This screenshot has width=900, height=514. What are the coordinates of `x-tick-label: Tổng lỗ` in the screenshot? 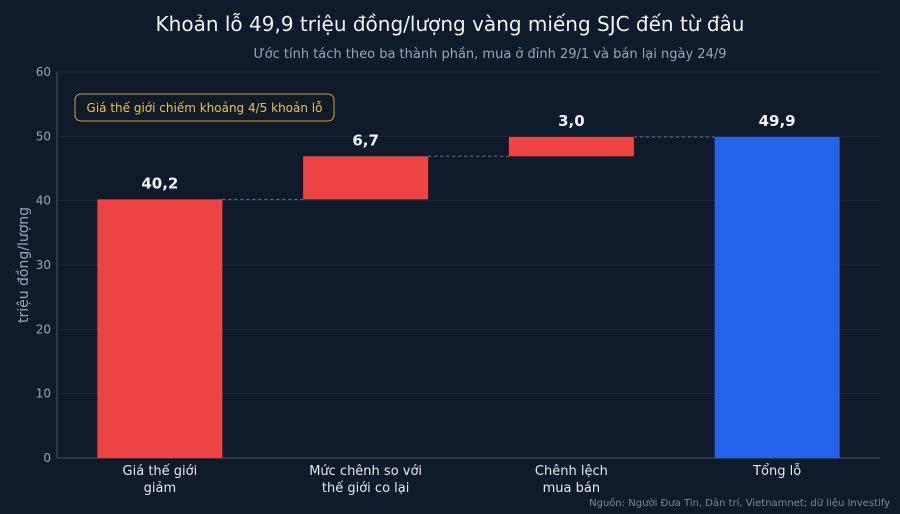 It's located at (776, 471).